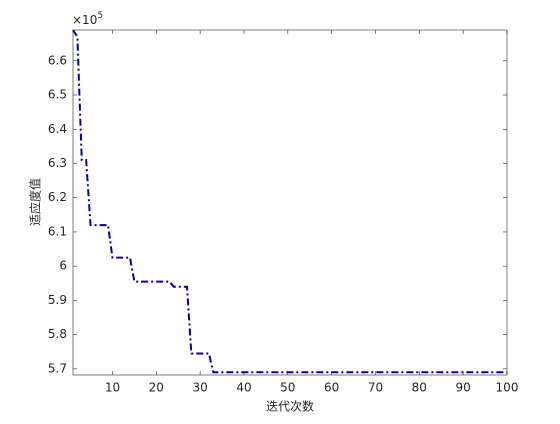  I want to click on x-axis-label: 迭代次数, so click(290, 406).